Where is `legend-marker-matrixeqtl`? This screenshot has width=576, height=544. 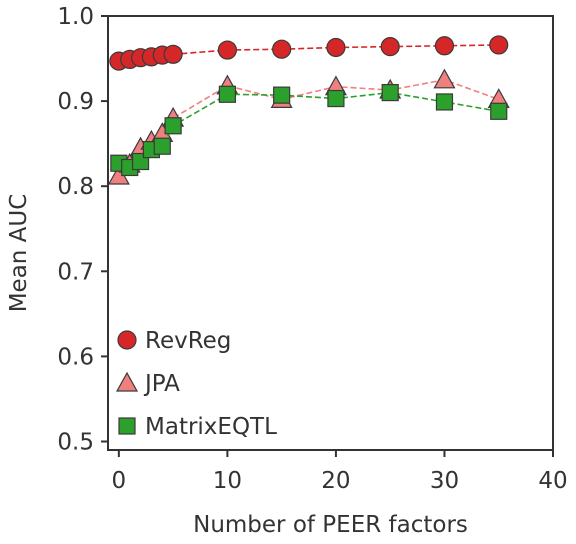
legend-marker-matrixeqtl is located at coordinates (127, 426).